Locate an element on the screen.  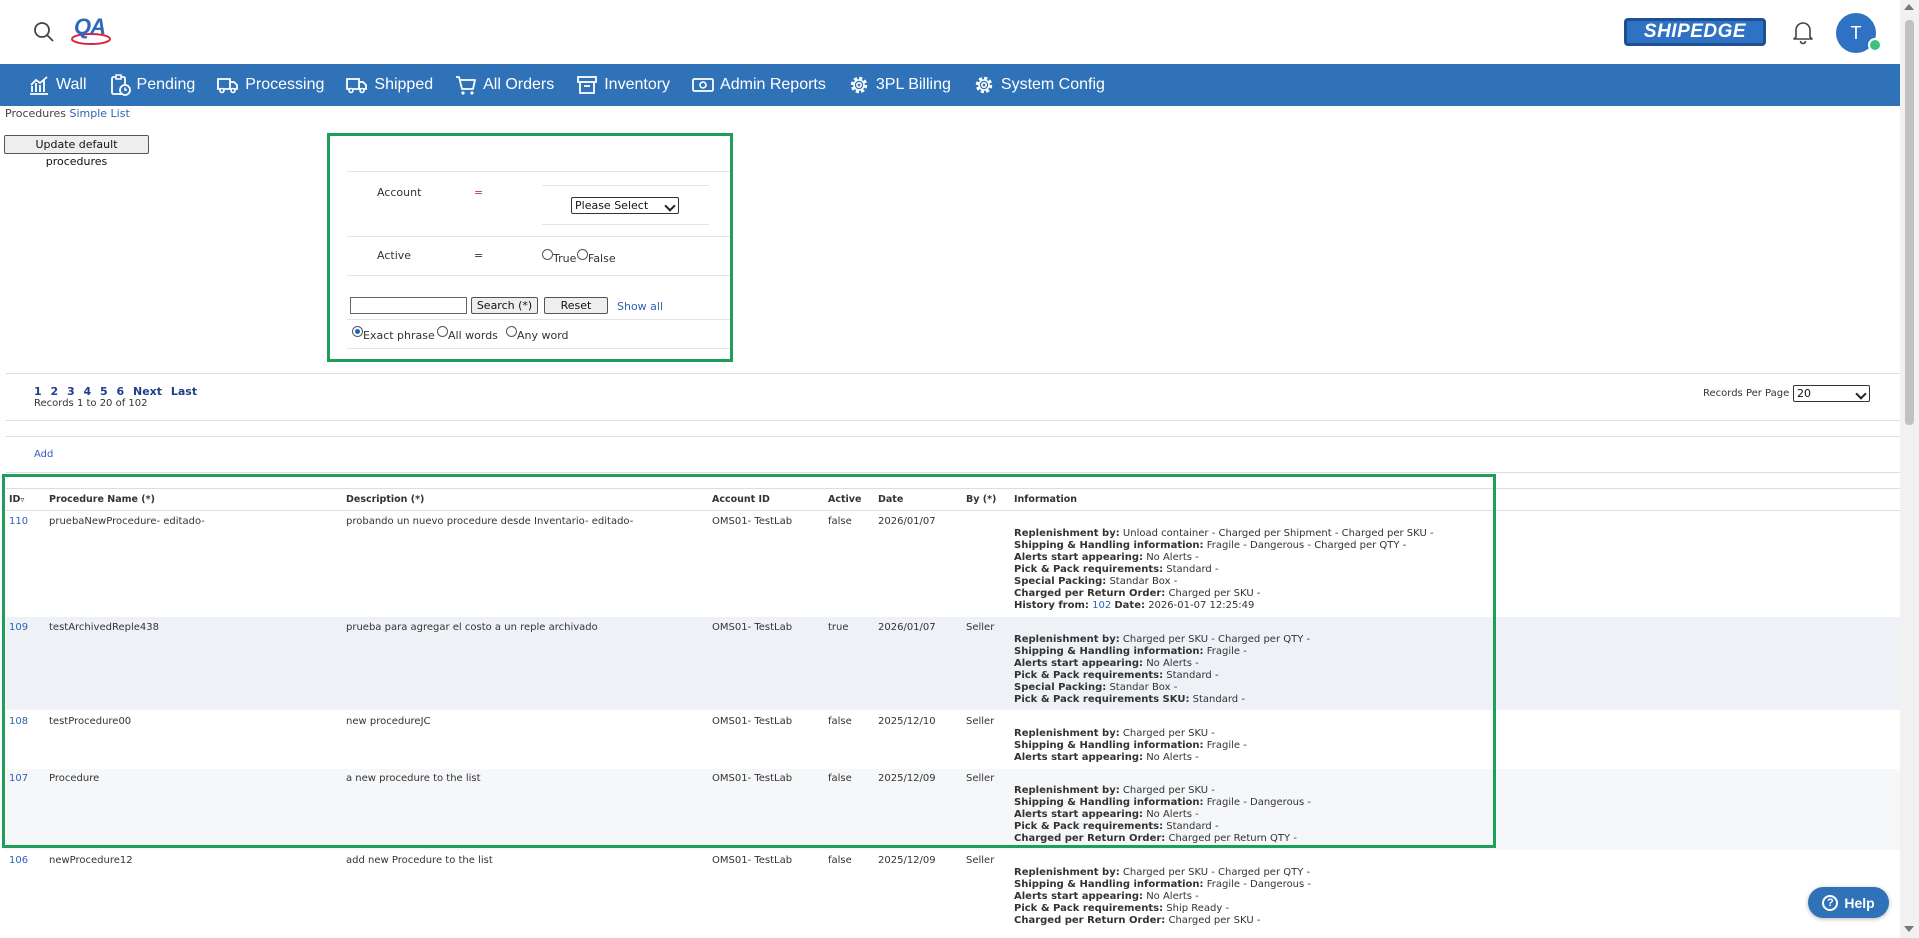
nav-item-wall: Wall is located at coordinates (57, 85).